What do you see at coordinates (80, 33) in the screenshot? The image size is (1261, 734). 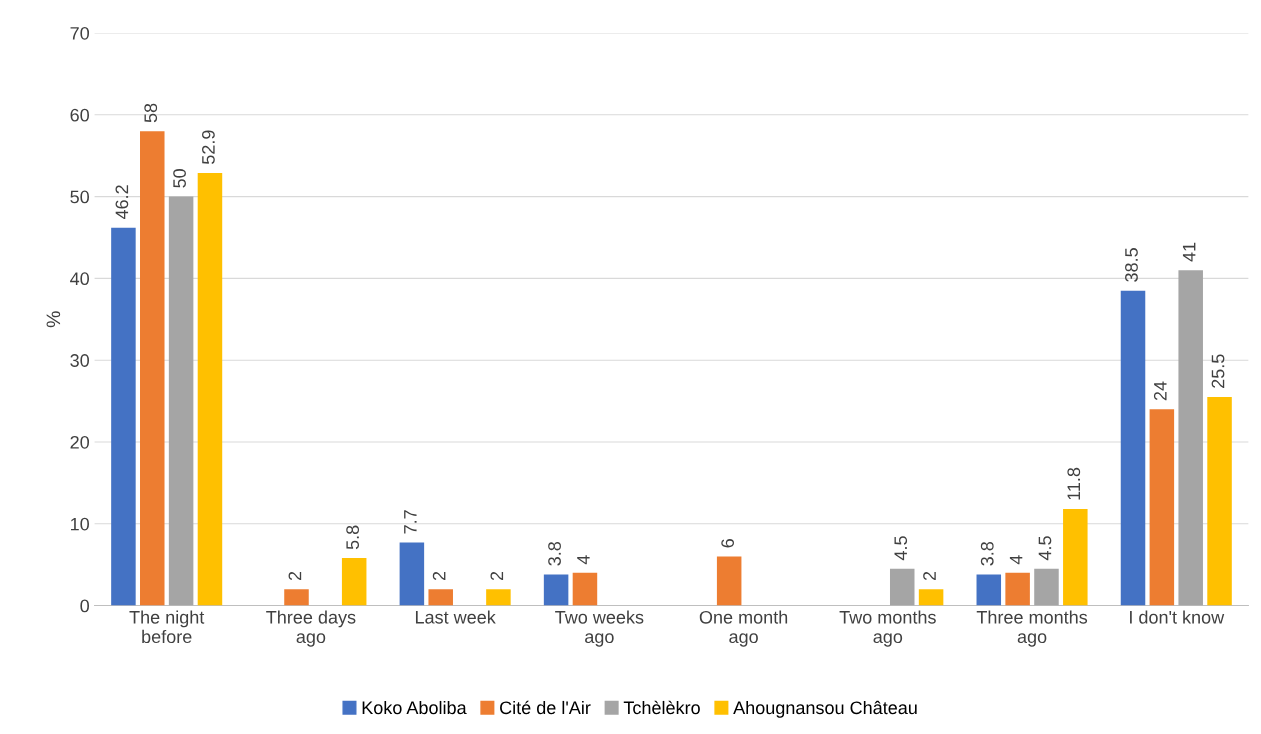 I see `y-tick-label: 70` at bounding box center [80, 33].